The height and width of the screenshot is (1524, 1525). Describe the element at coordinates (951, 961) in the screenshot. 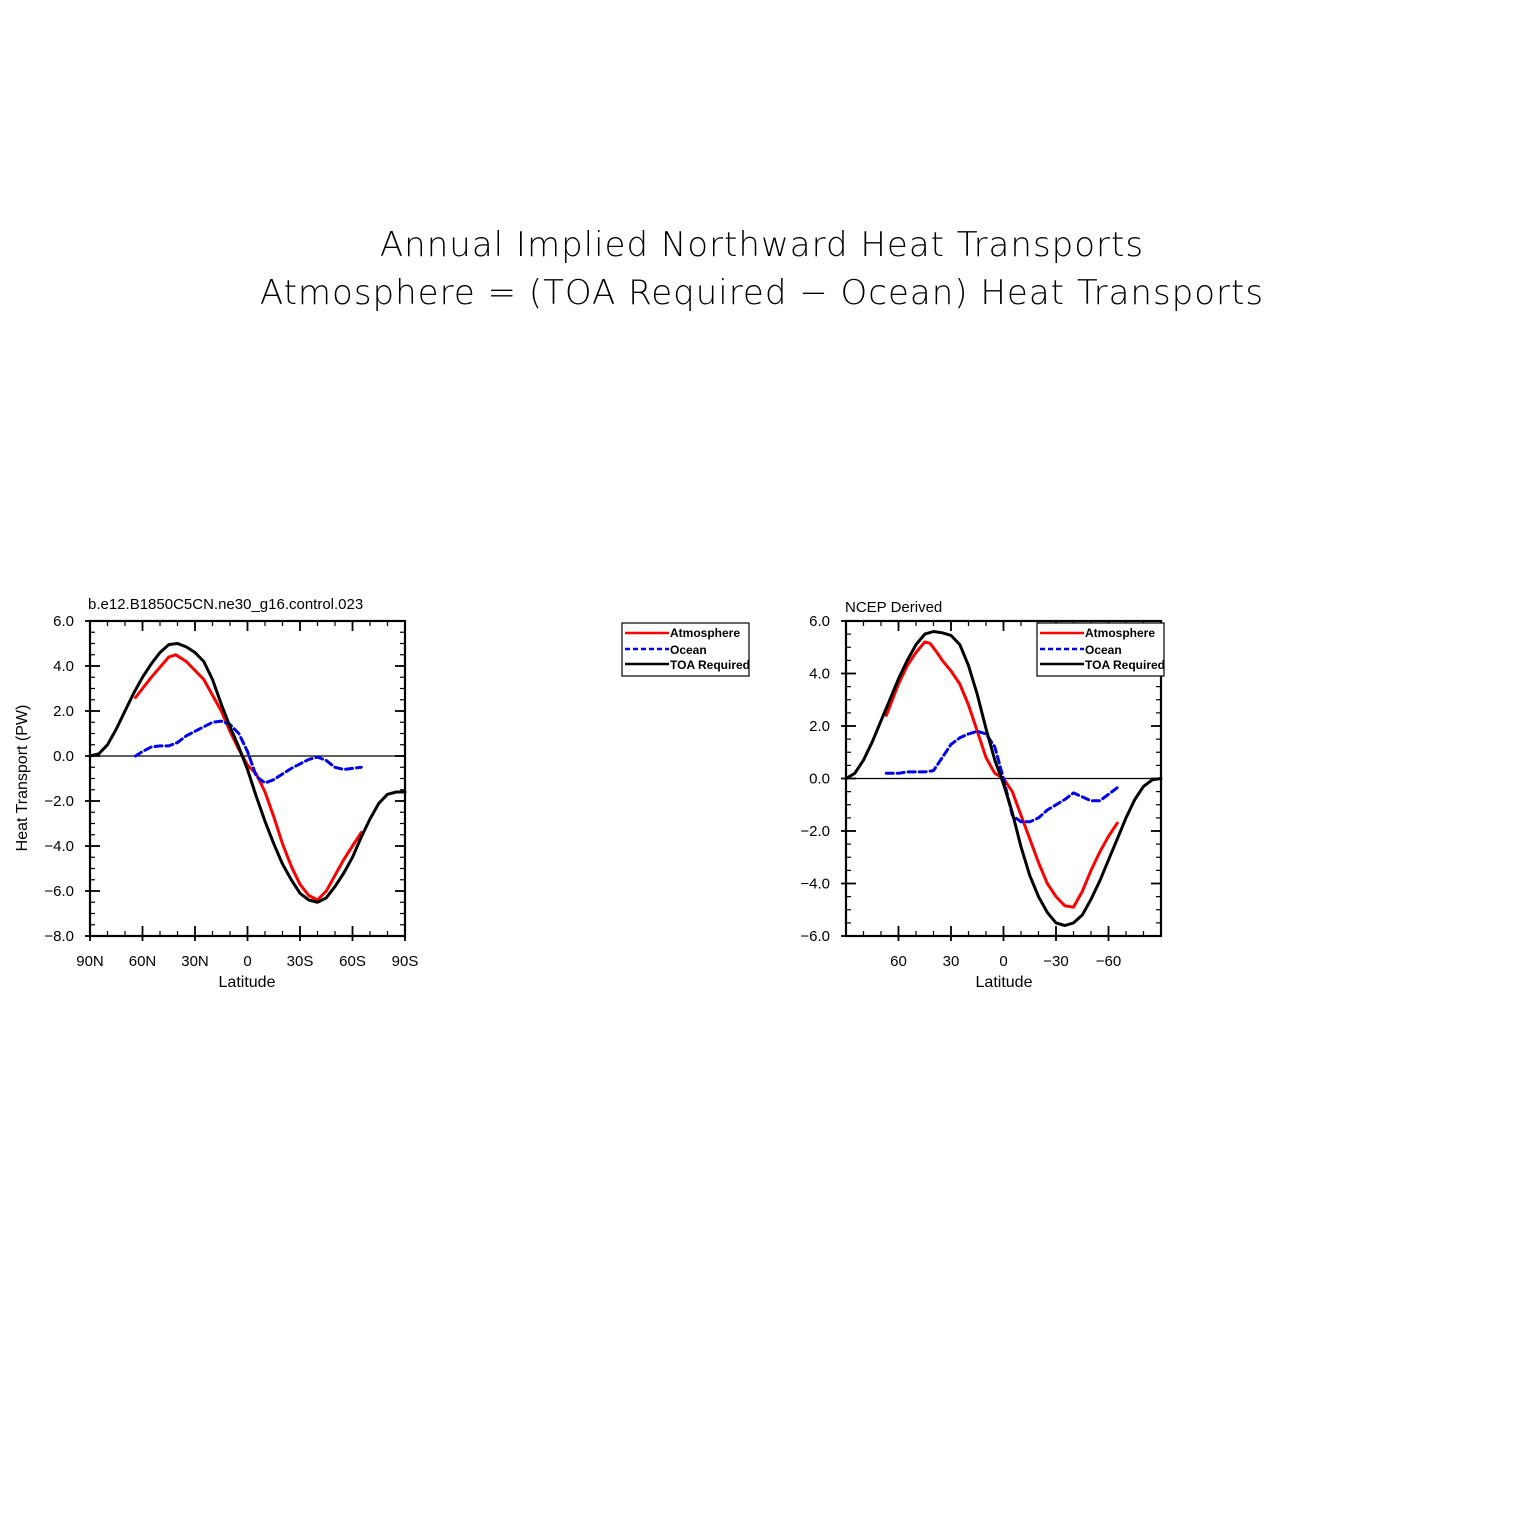

I see `panel-ncep-x-tick-label: 30` at that location.